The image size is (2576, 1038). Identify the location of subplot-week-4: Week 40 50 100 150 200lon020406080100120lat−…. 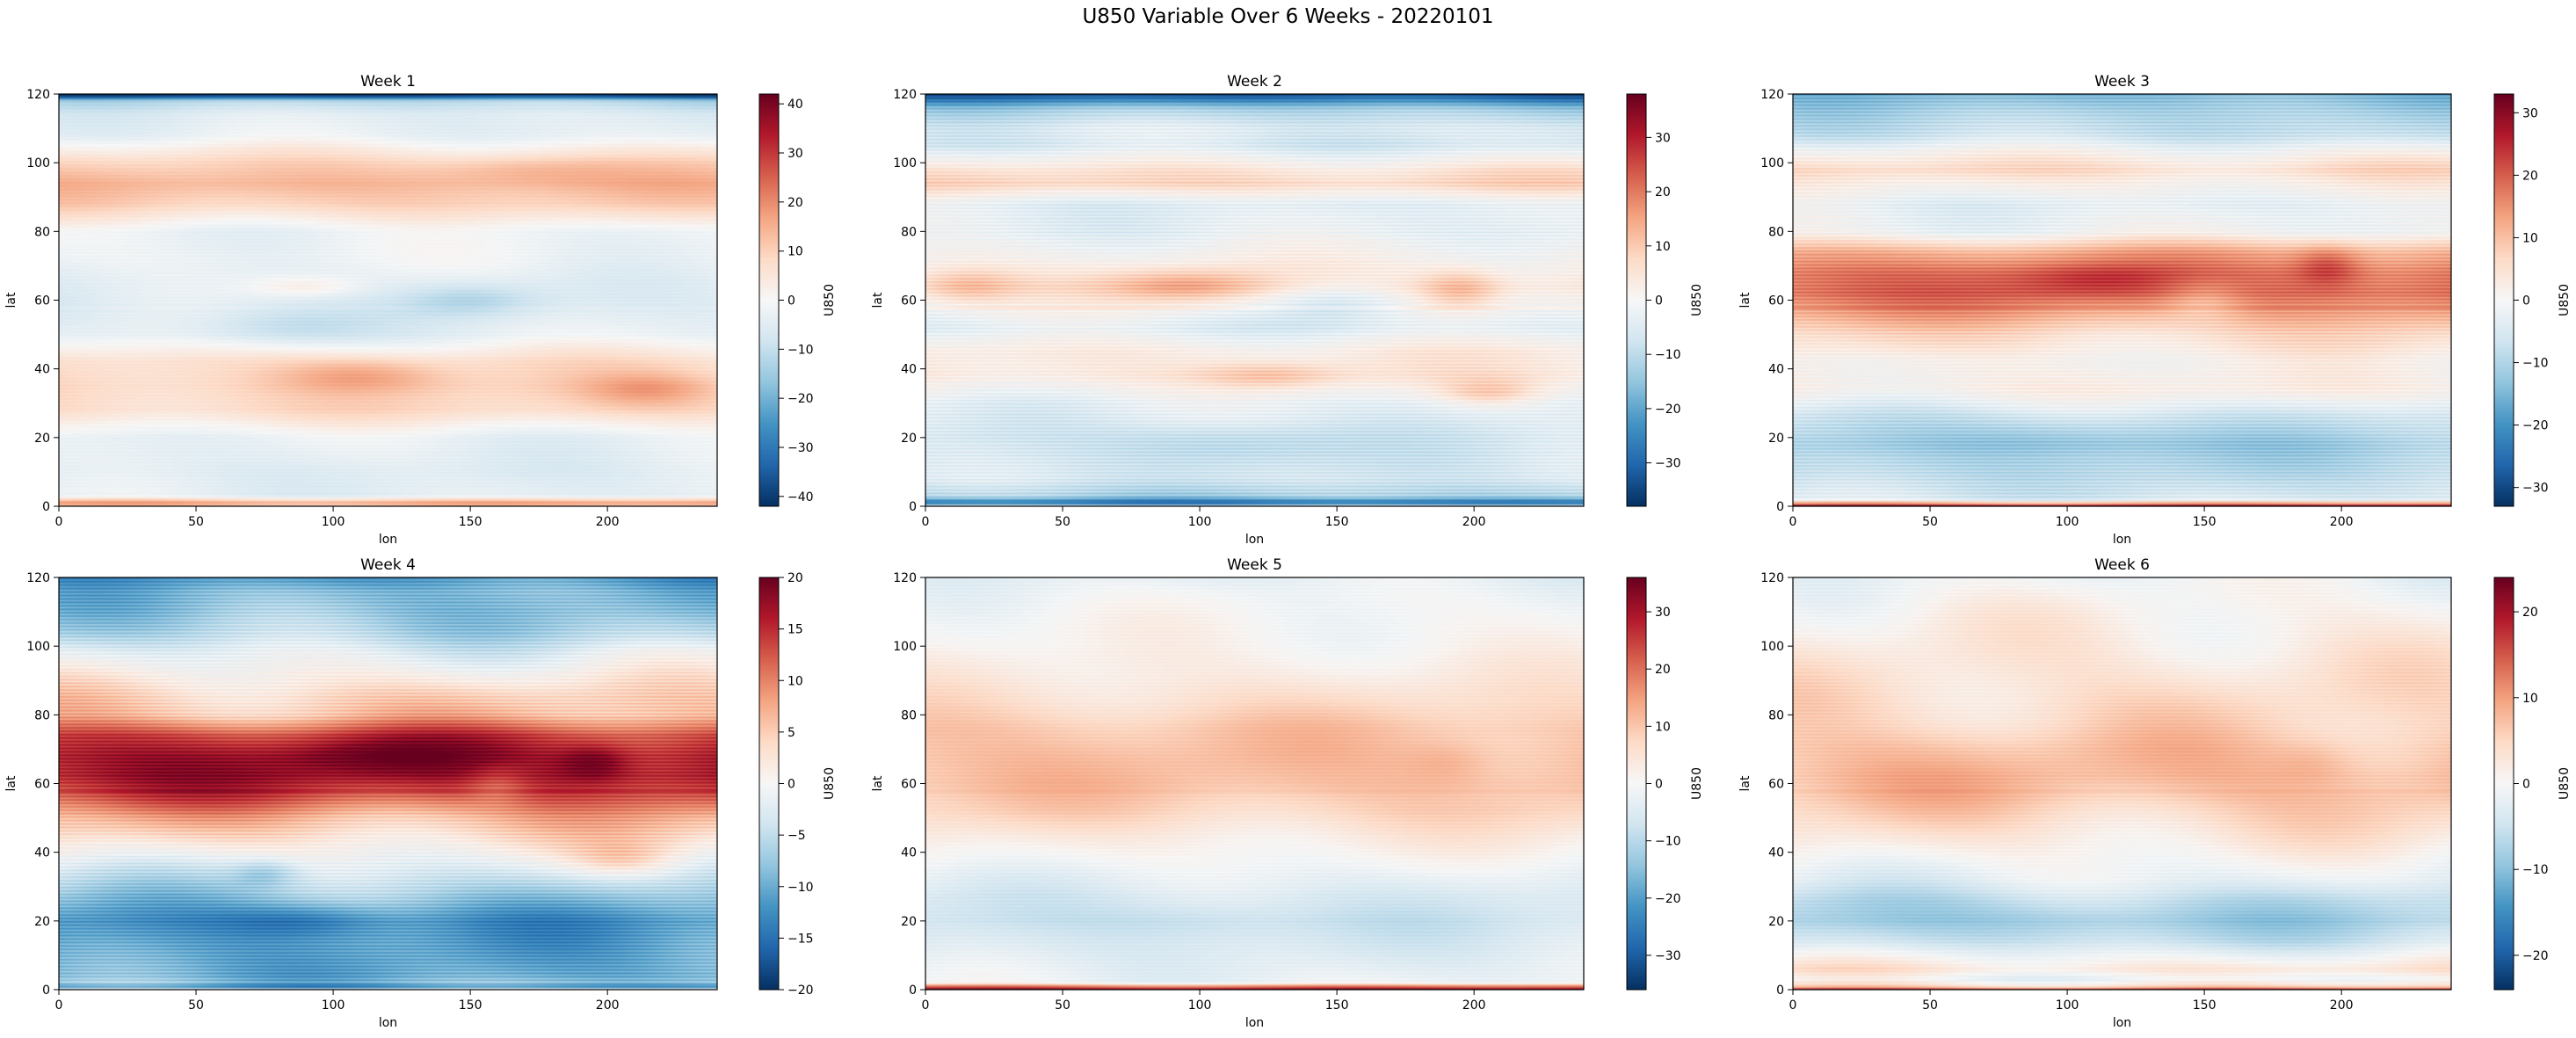
(420, 793).